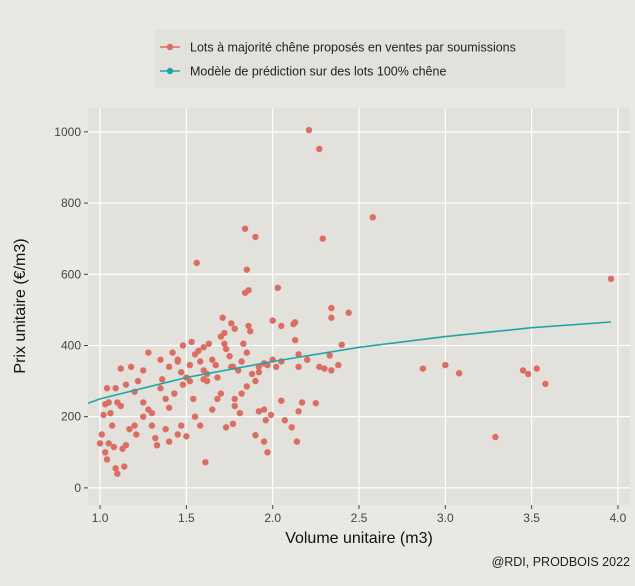 The image size is (635, 586). I want to click on x-tick-label: 2.5, so click(359, 518).